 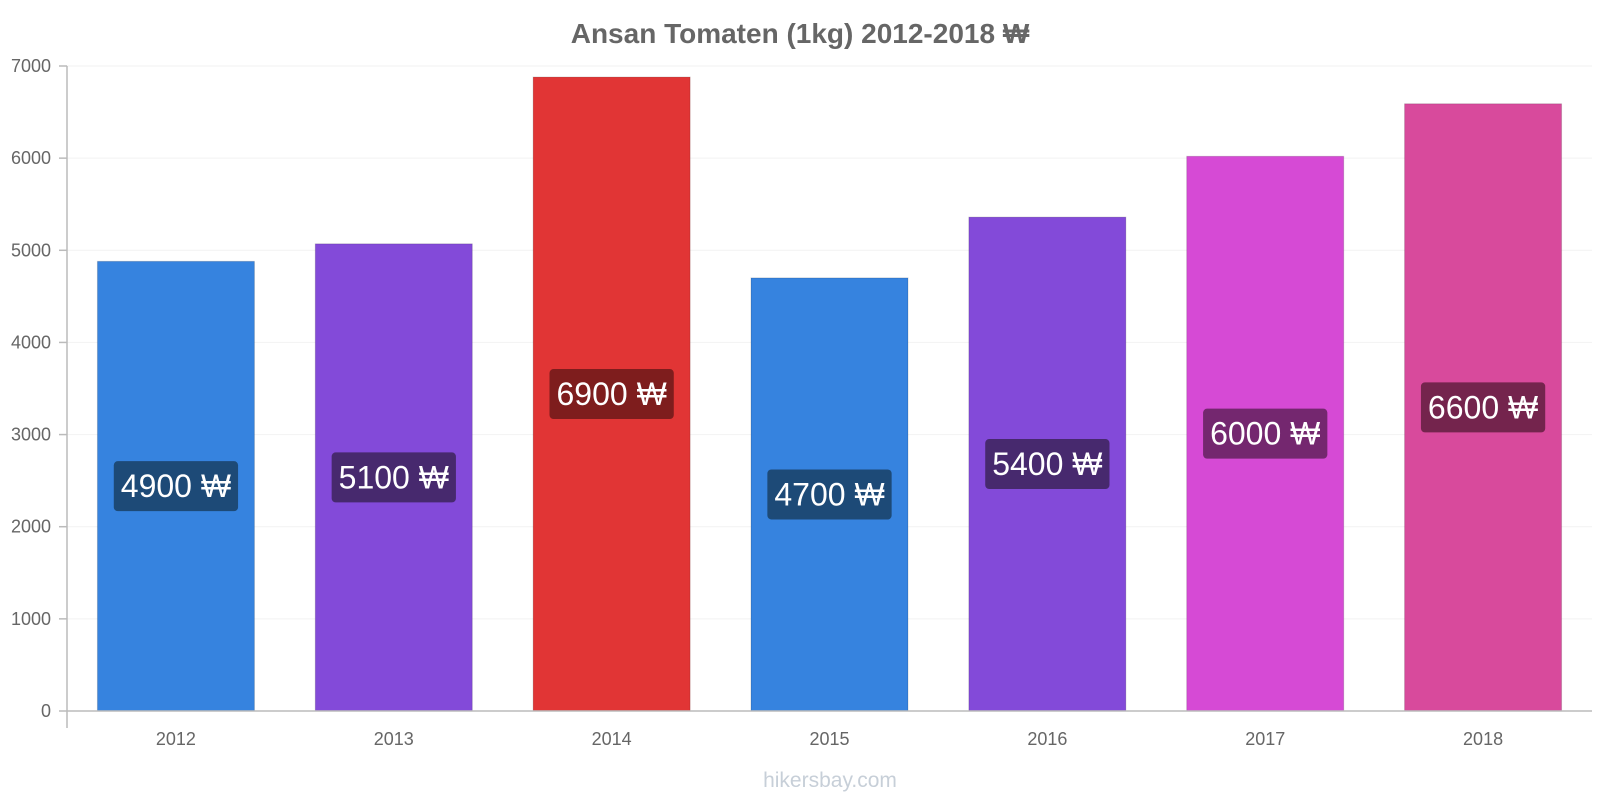 I want to click on y-tick-label: 6000, so click(x=31, y=158).